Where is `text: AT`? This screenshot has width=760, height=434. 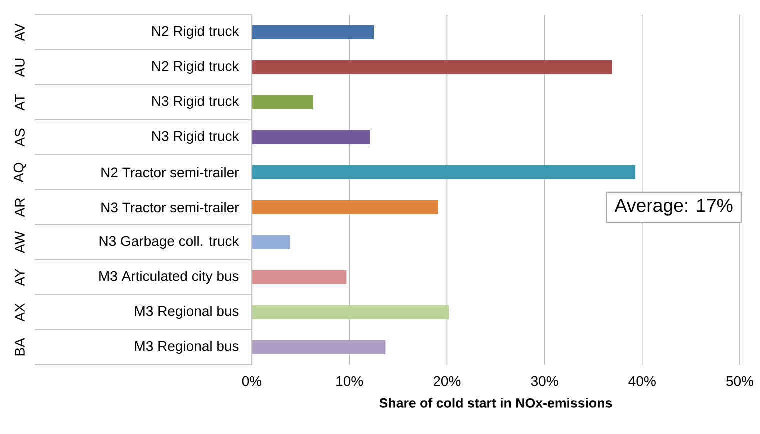 text: AT is located at coordinates (20, 102).